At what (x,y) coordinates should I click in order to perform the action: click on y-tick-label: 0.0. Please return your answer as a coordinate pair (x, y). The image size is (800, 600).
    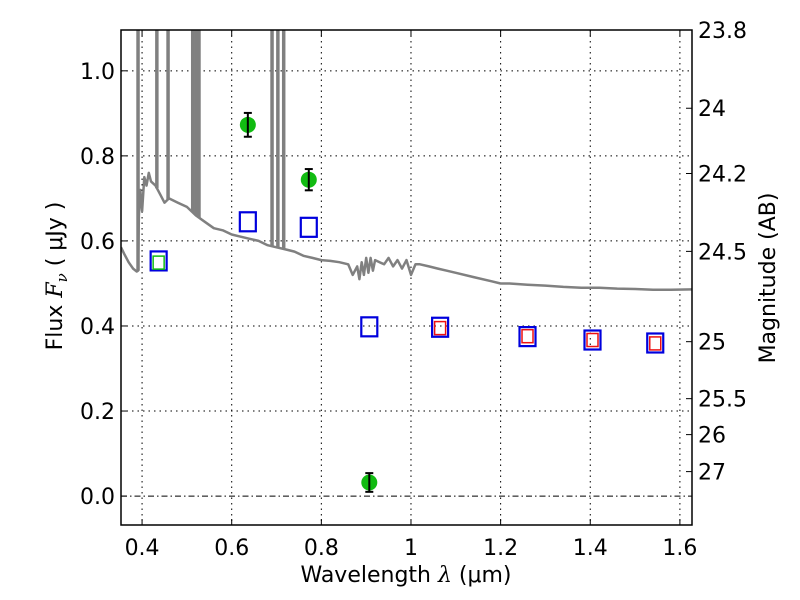
    Looking at the image, I should click on (97, 497).